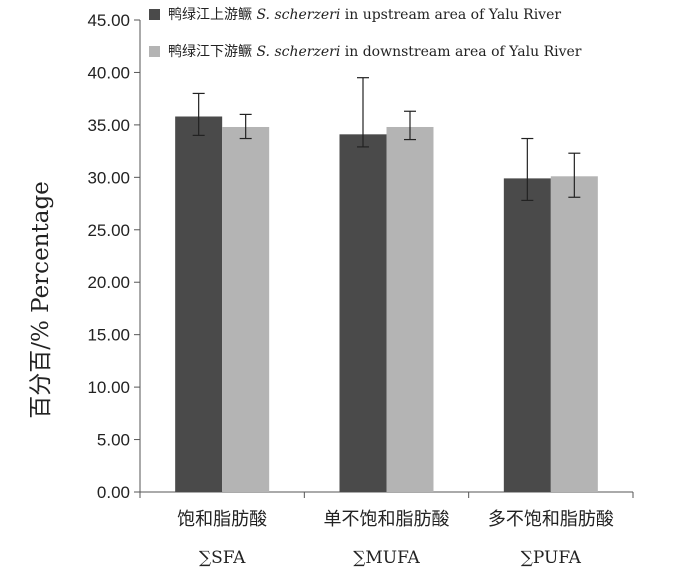  Describe the element at coordinates (395, 538) in the screenshot. I see `x-tick-labels: 饱和脂肪酸 ∑SFA 单不饱和脂肪酸 ∑MUFA 多不饱和脂肪酸 ∑PUFA` at that location.